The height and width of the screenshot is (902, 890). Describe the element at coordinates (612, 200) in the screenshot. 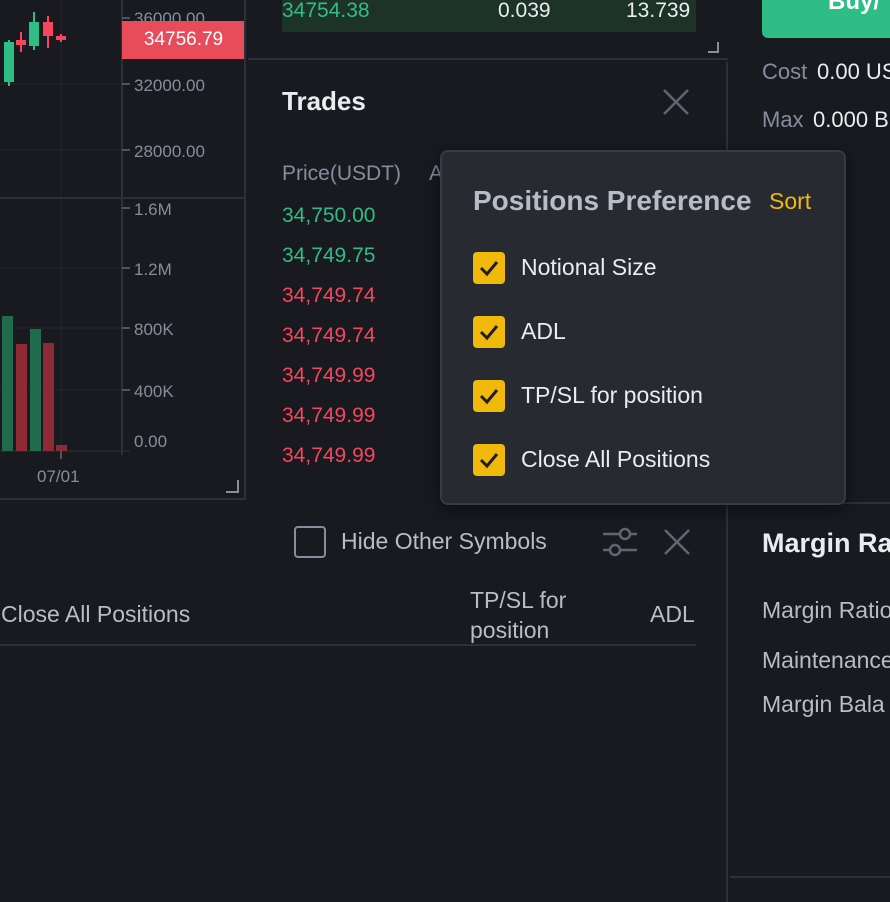

I see `popup-title: Positions Preference` at that location.